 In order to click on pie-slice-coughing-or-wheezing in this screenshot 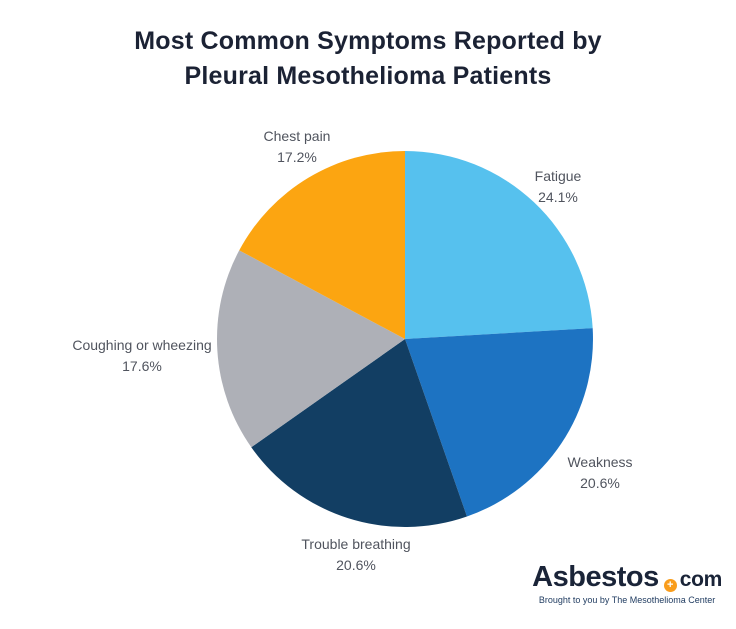, I will do `click(310, 349)`.